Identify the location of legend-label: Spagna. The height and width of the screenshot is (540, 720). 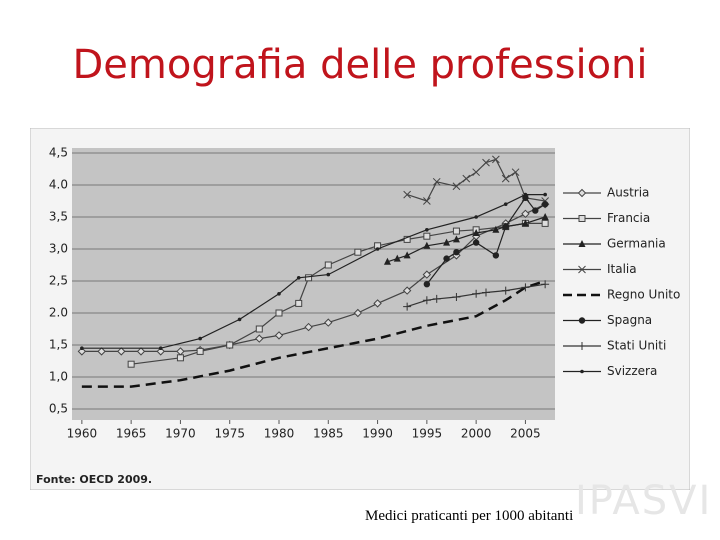
(629, 320).